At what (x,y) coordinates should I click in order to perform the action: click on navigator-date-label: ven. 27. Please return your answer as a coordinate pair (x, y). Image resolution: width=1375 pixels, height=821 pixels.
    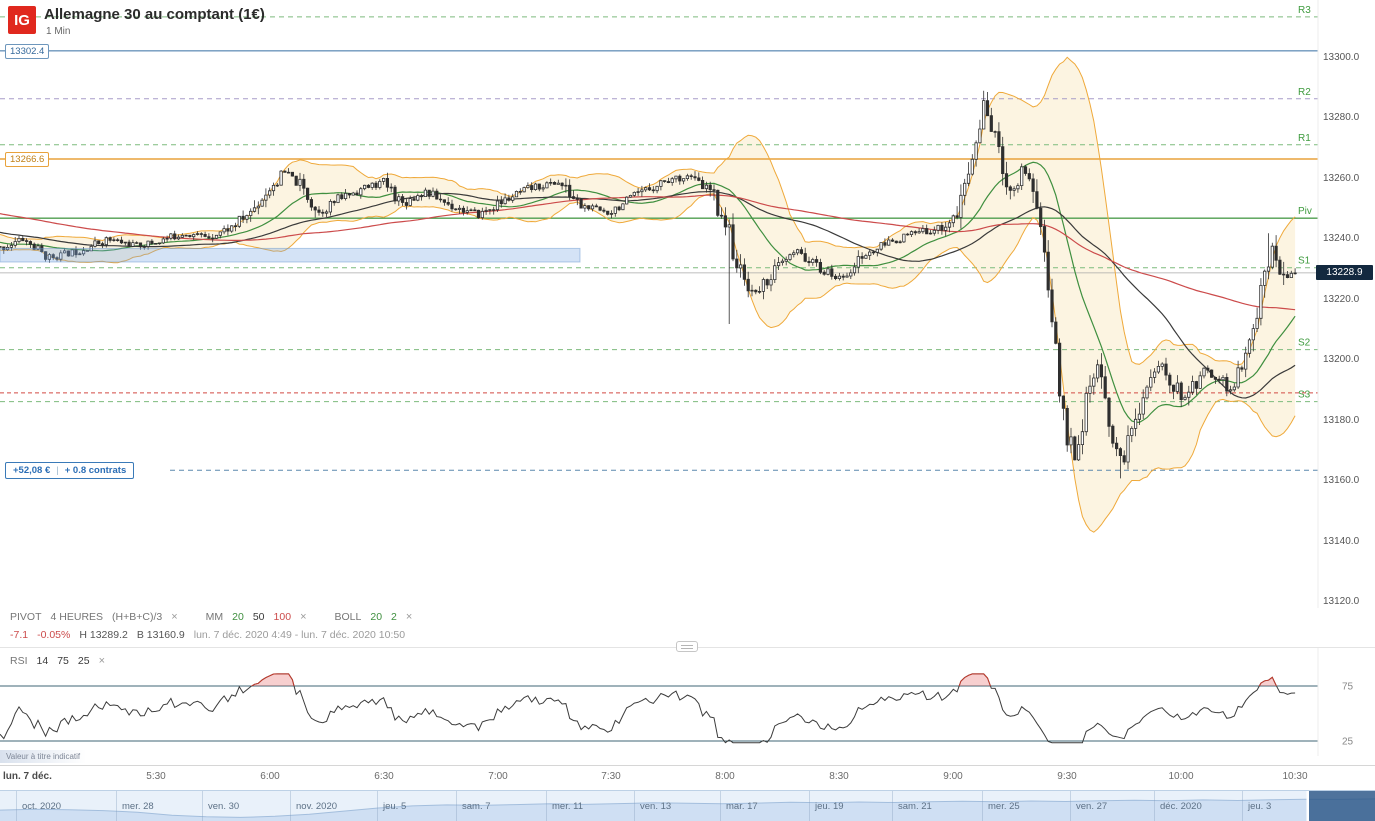
    Looking at the image, I should click on (1092, 806).